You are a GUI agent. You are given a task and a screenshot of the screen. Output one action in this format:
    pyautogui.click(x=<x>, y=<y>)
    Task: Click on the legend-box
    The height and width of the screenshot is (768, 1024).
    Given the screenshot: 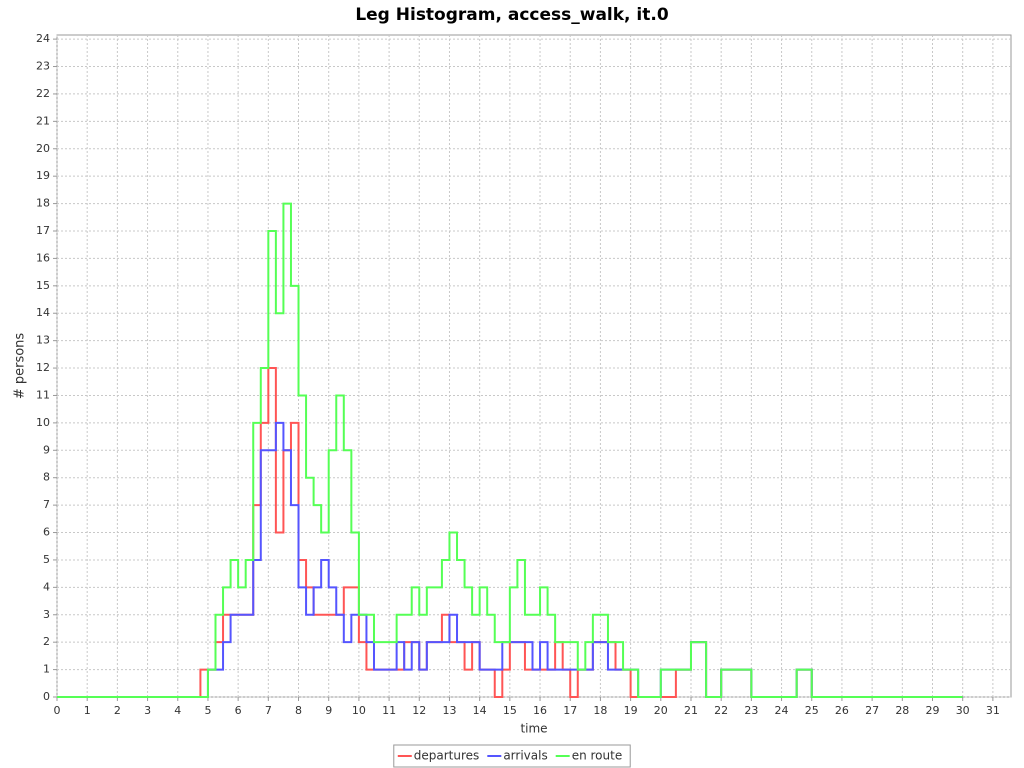 What is the action you would take?
    pyautogui.click(x=512, y=756)
    